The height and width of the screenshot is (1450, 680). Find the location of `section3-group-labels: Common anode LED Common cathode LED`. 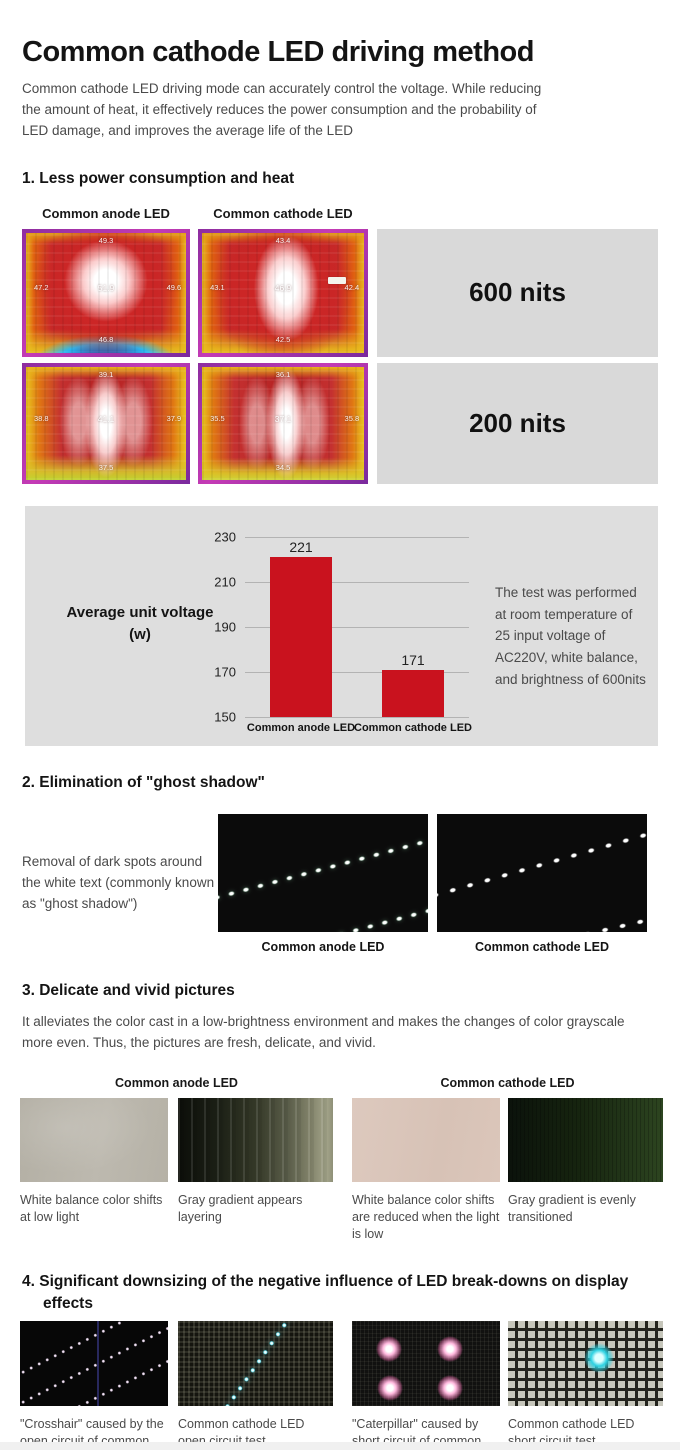

section3-group-labels: Common anode LED Common cathode LED is located at coordinates (340, 1084).